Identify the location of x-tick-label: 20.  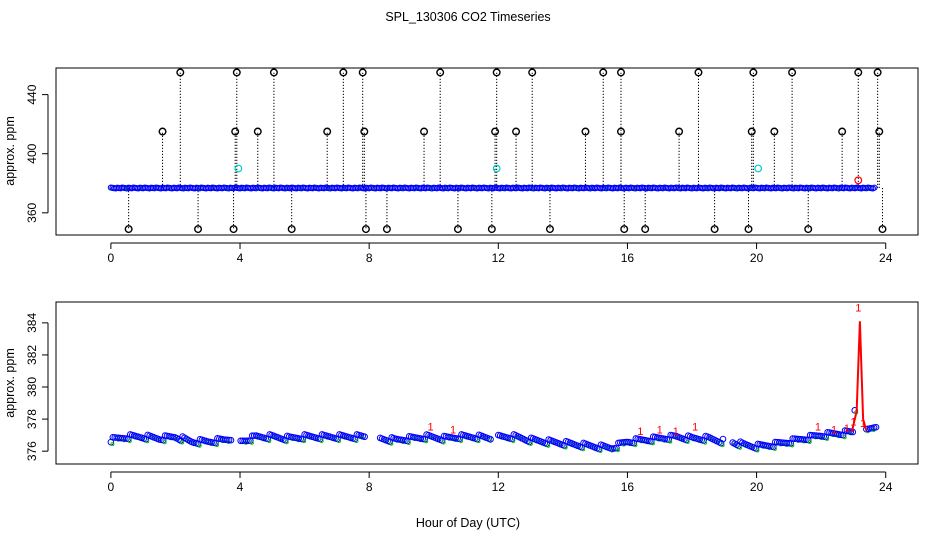
(757, 487).